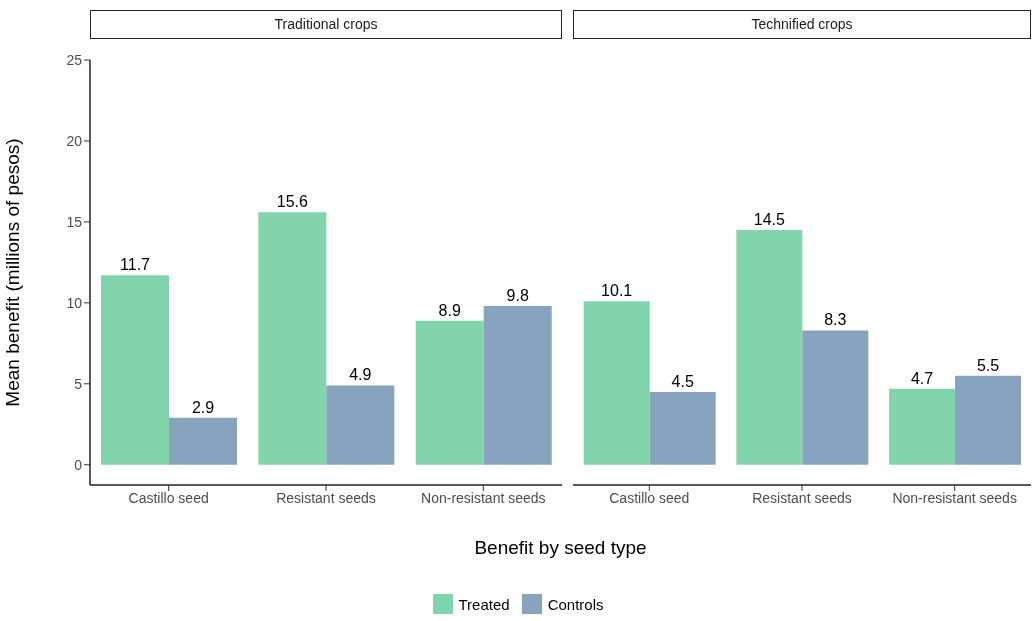 The height and width of the screenshot is (621, 1036). What do you see at coordinates (575, 604) in the screenshot?
I see `legend-label: Controls` at bounding box center [575, 604].